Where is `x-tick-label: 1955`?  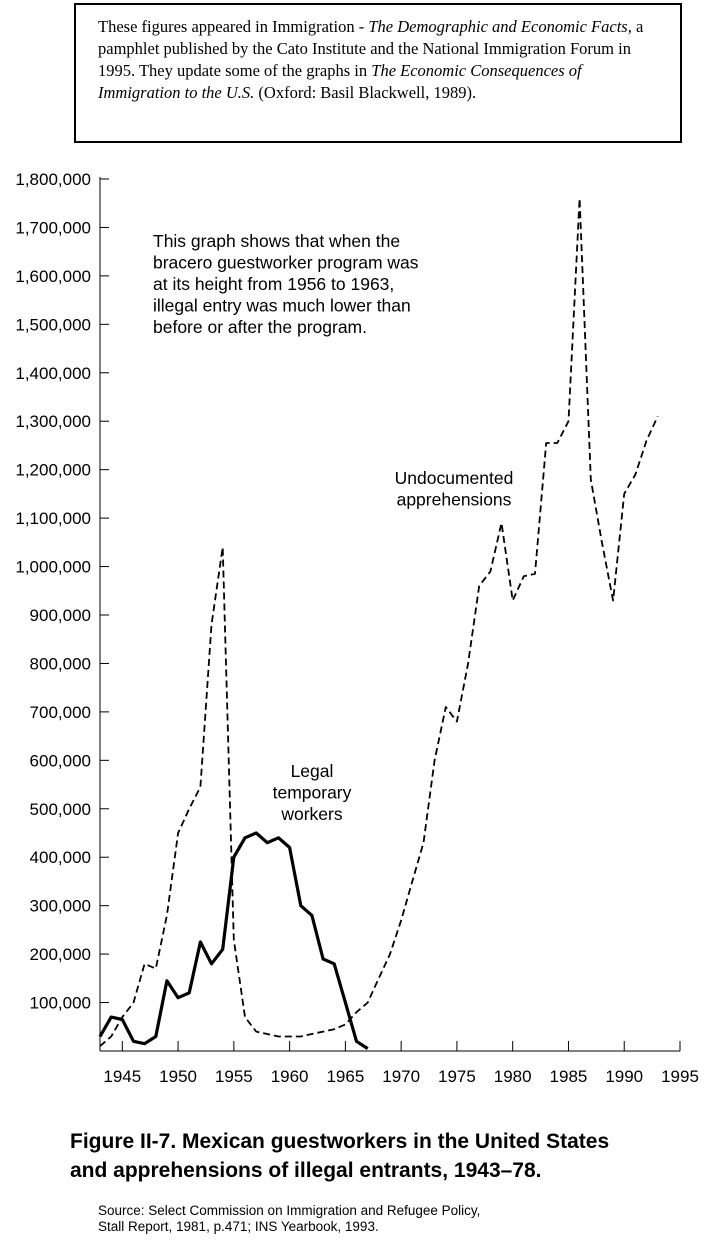 x-tick-label: 1955 is located at coordinates (234, 1076).